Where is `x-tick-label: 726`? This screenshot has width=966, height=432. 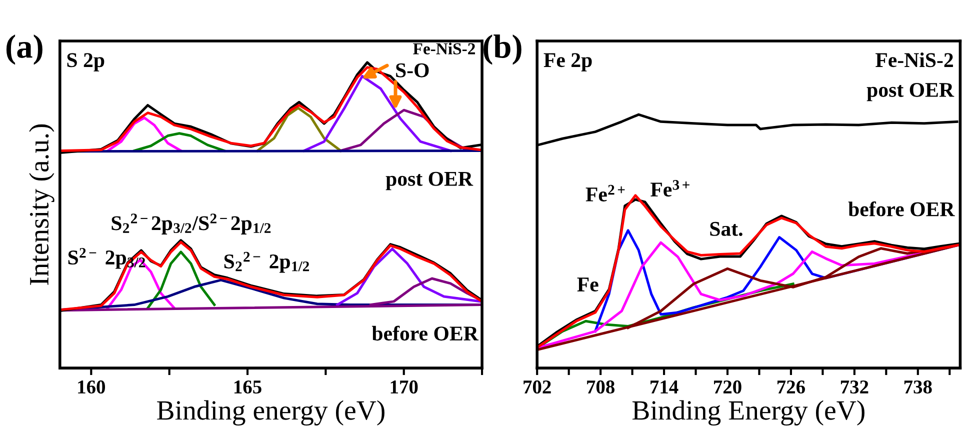 x-tick-label: 726 is located at coordinates (791, 387).